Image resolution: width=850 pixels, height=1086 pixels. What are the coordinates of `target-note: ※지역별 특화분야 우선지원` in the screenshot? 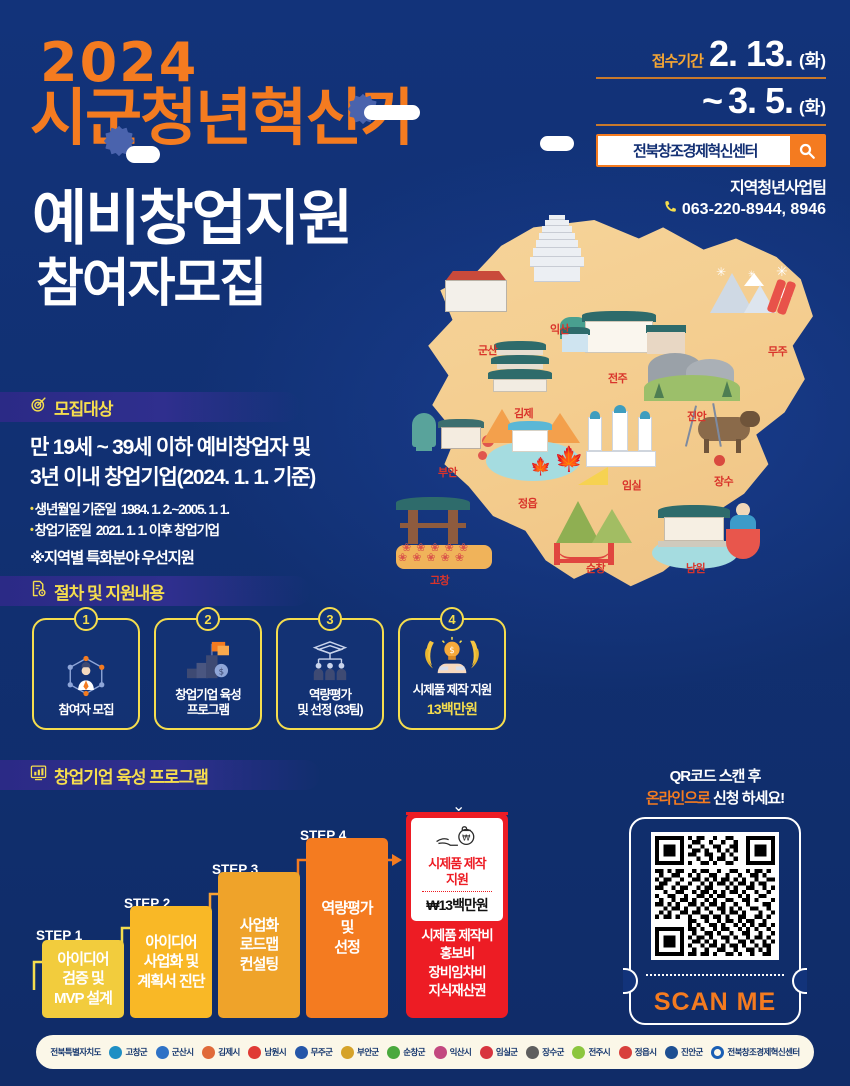 It's located at (112, 559).